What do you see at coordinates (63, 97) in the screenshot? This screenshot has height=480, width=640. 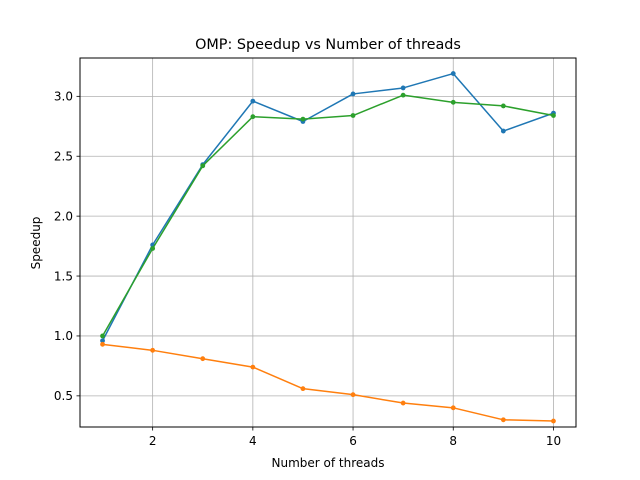 I see `y-tick-label: 3.0` at bounding box center [63, 97].